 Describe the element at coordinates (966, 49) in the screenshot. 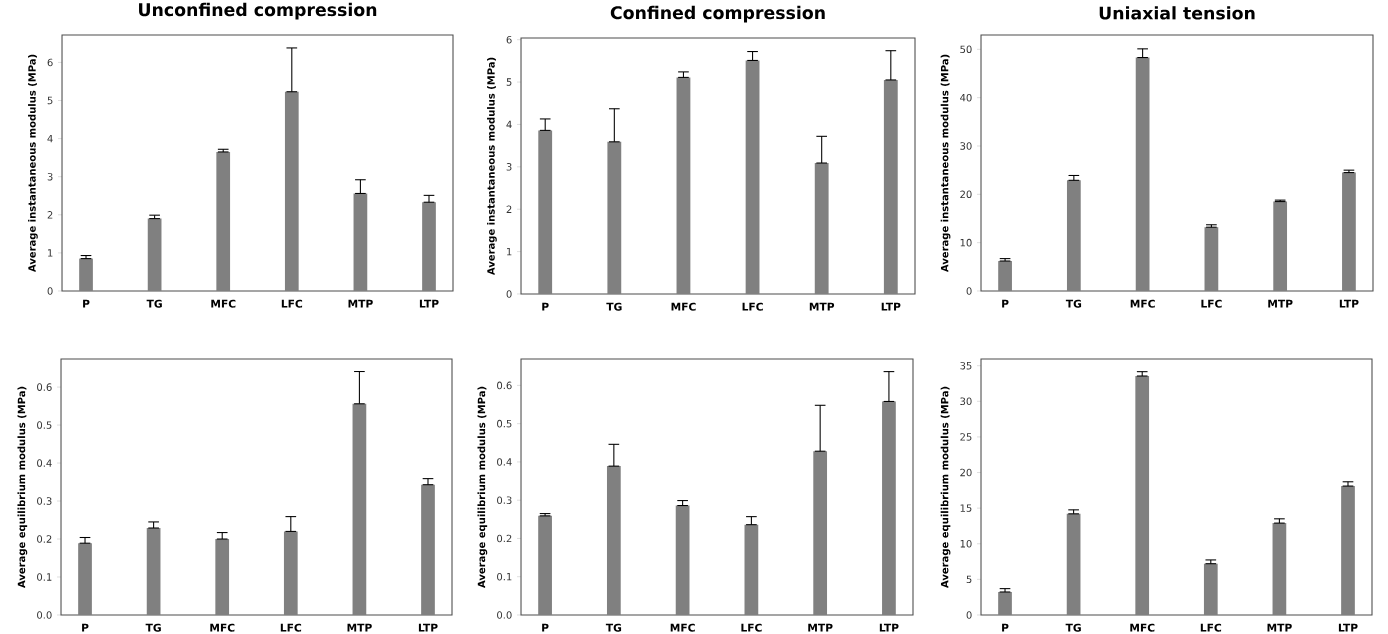

I see `y-tick-label: 50` at that location.